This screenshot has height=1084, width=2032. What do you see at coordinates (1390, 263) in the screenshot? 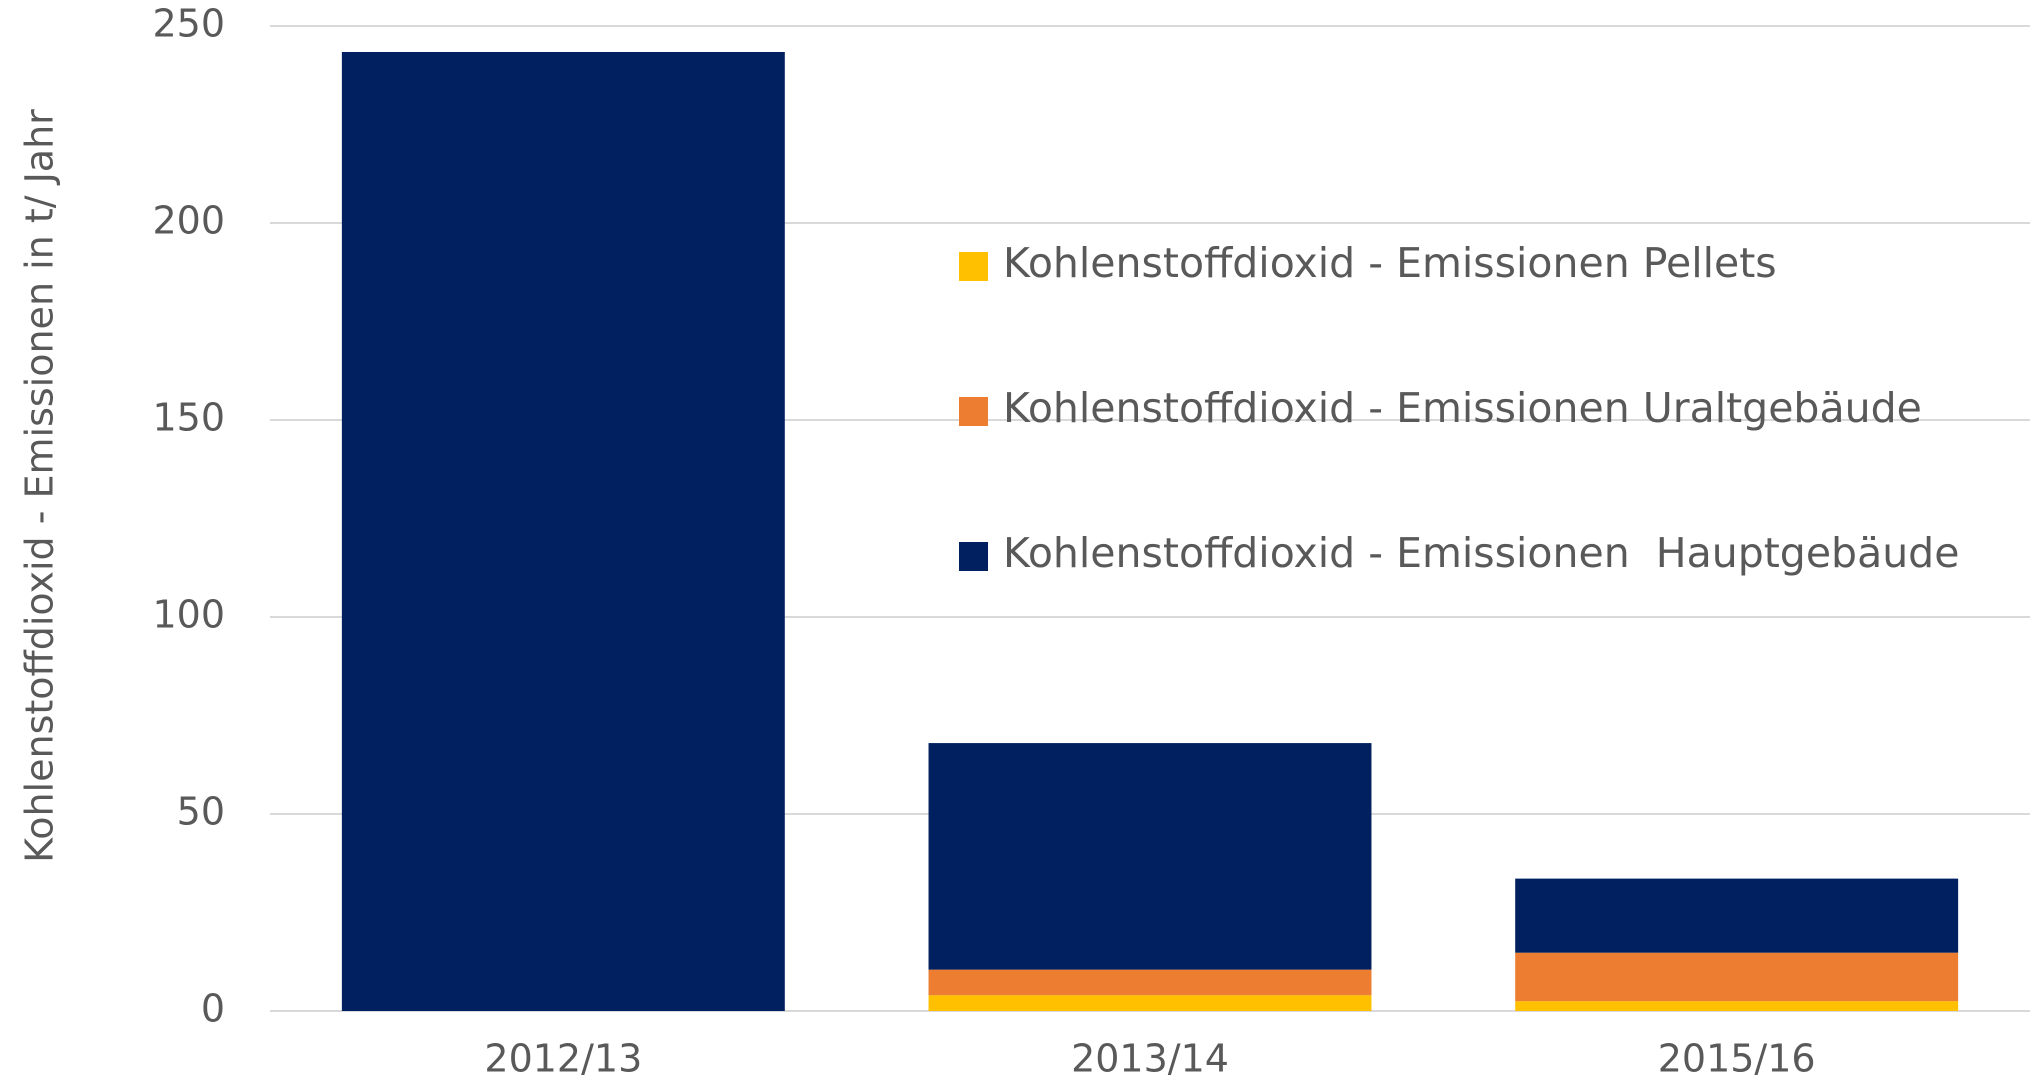
I see `legend-label: Kohlenstoffdioxid - Emissionen Pellets` at bounding box center [1390, 263].